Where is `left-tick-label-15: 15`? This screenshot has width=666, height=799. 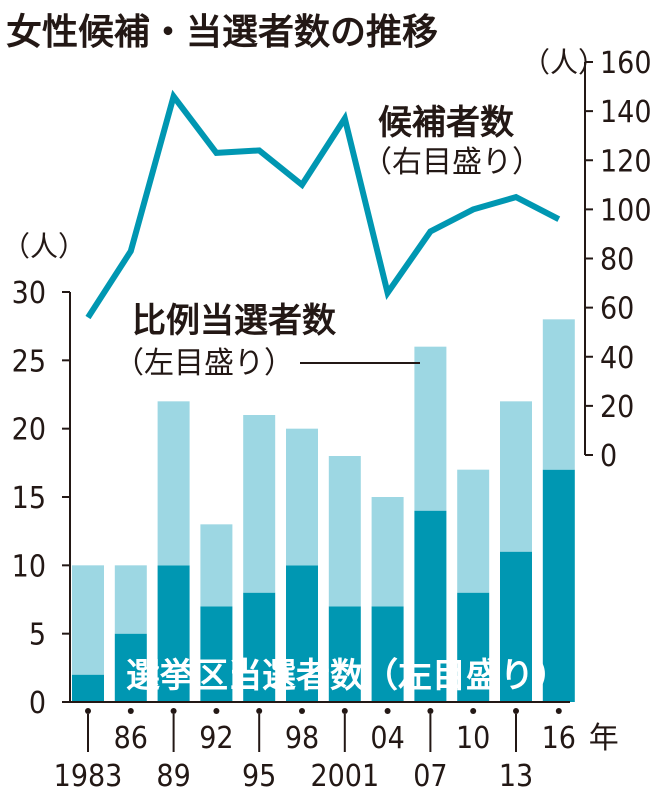
left-tick-label-15: 15 is located at coordinates (29, 498).